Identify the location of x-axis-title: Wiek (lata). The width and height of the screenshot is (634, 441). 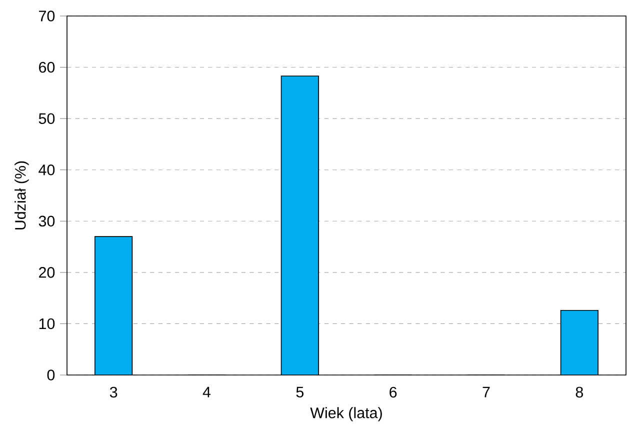
(346, 414).